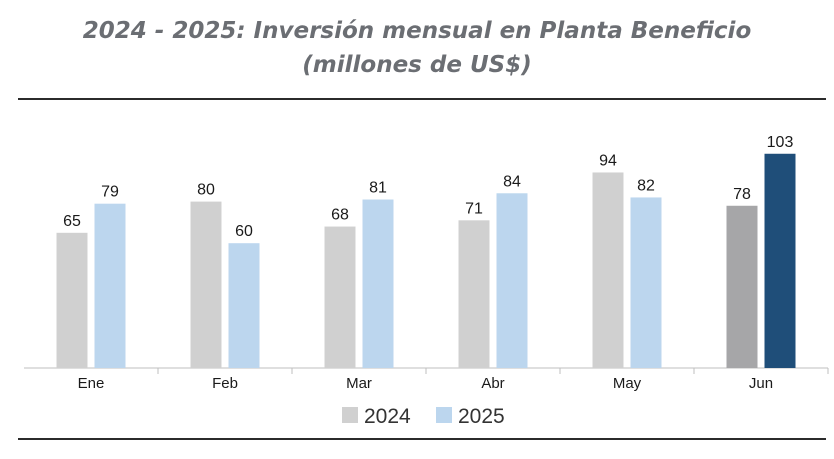 The image size is (834, 459). Describe the element at coordinates (225, 383) in the screenshot. I see `x-tick-label: Feb` at that location.